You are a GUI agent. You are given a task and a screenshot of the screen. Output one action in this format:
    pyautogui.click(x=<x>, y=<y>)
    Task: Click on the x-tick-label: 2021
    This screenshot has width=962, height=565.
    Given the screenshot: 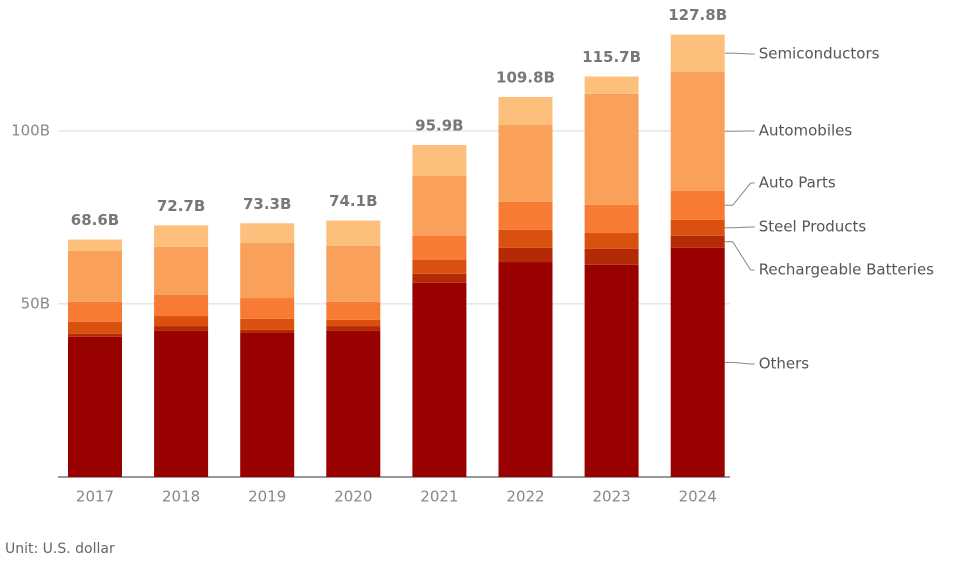 What is the action you would take?
    pyautogui.click(x=439, y=497)
    